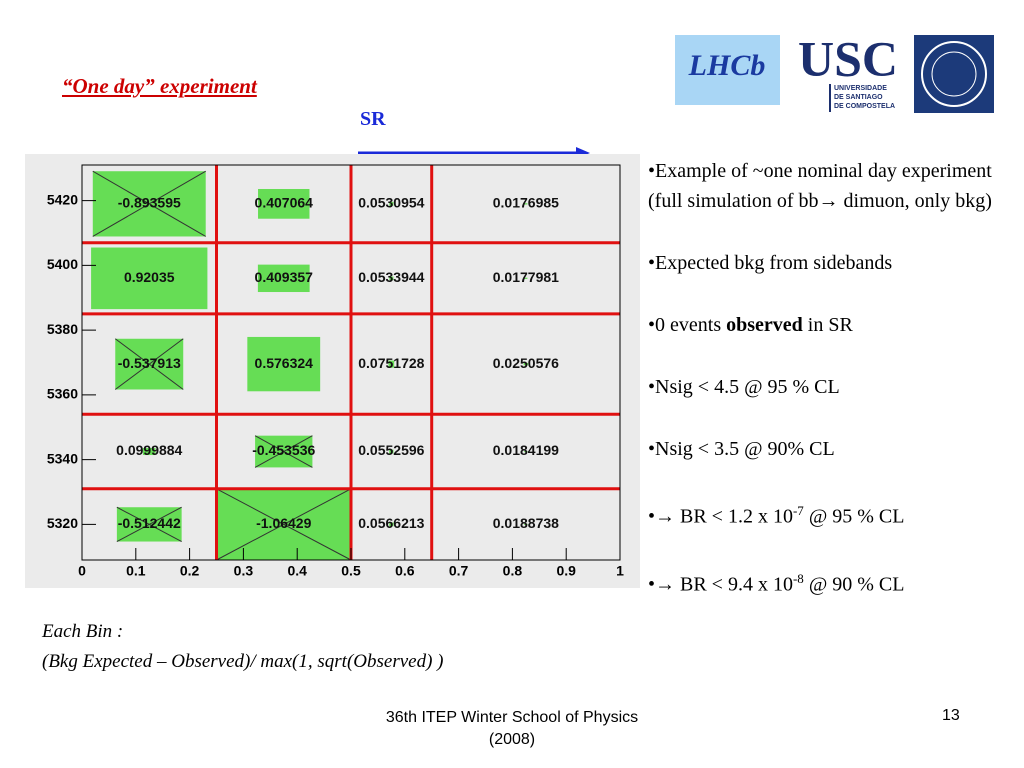  I want to click on x-tick-label: 0.6, so click(405, 571).